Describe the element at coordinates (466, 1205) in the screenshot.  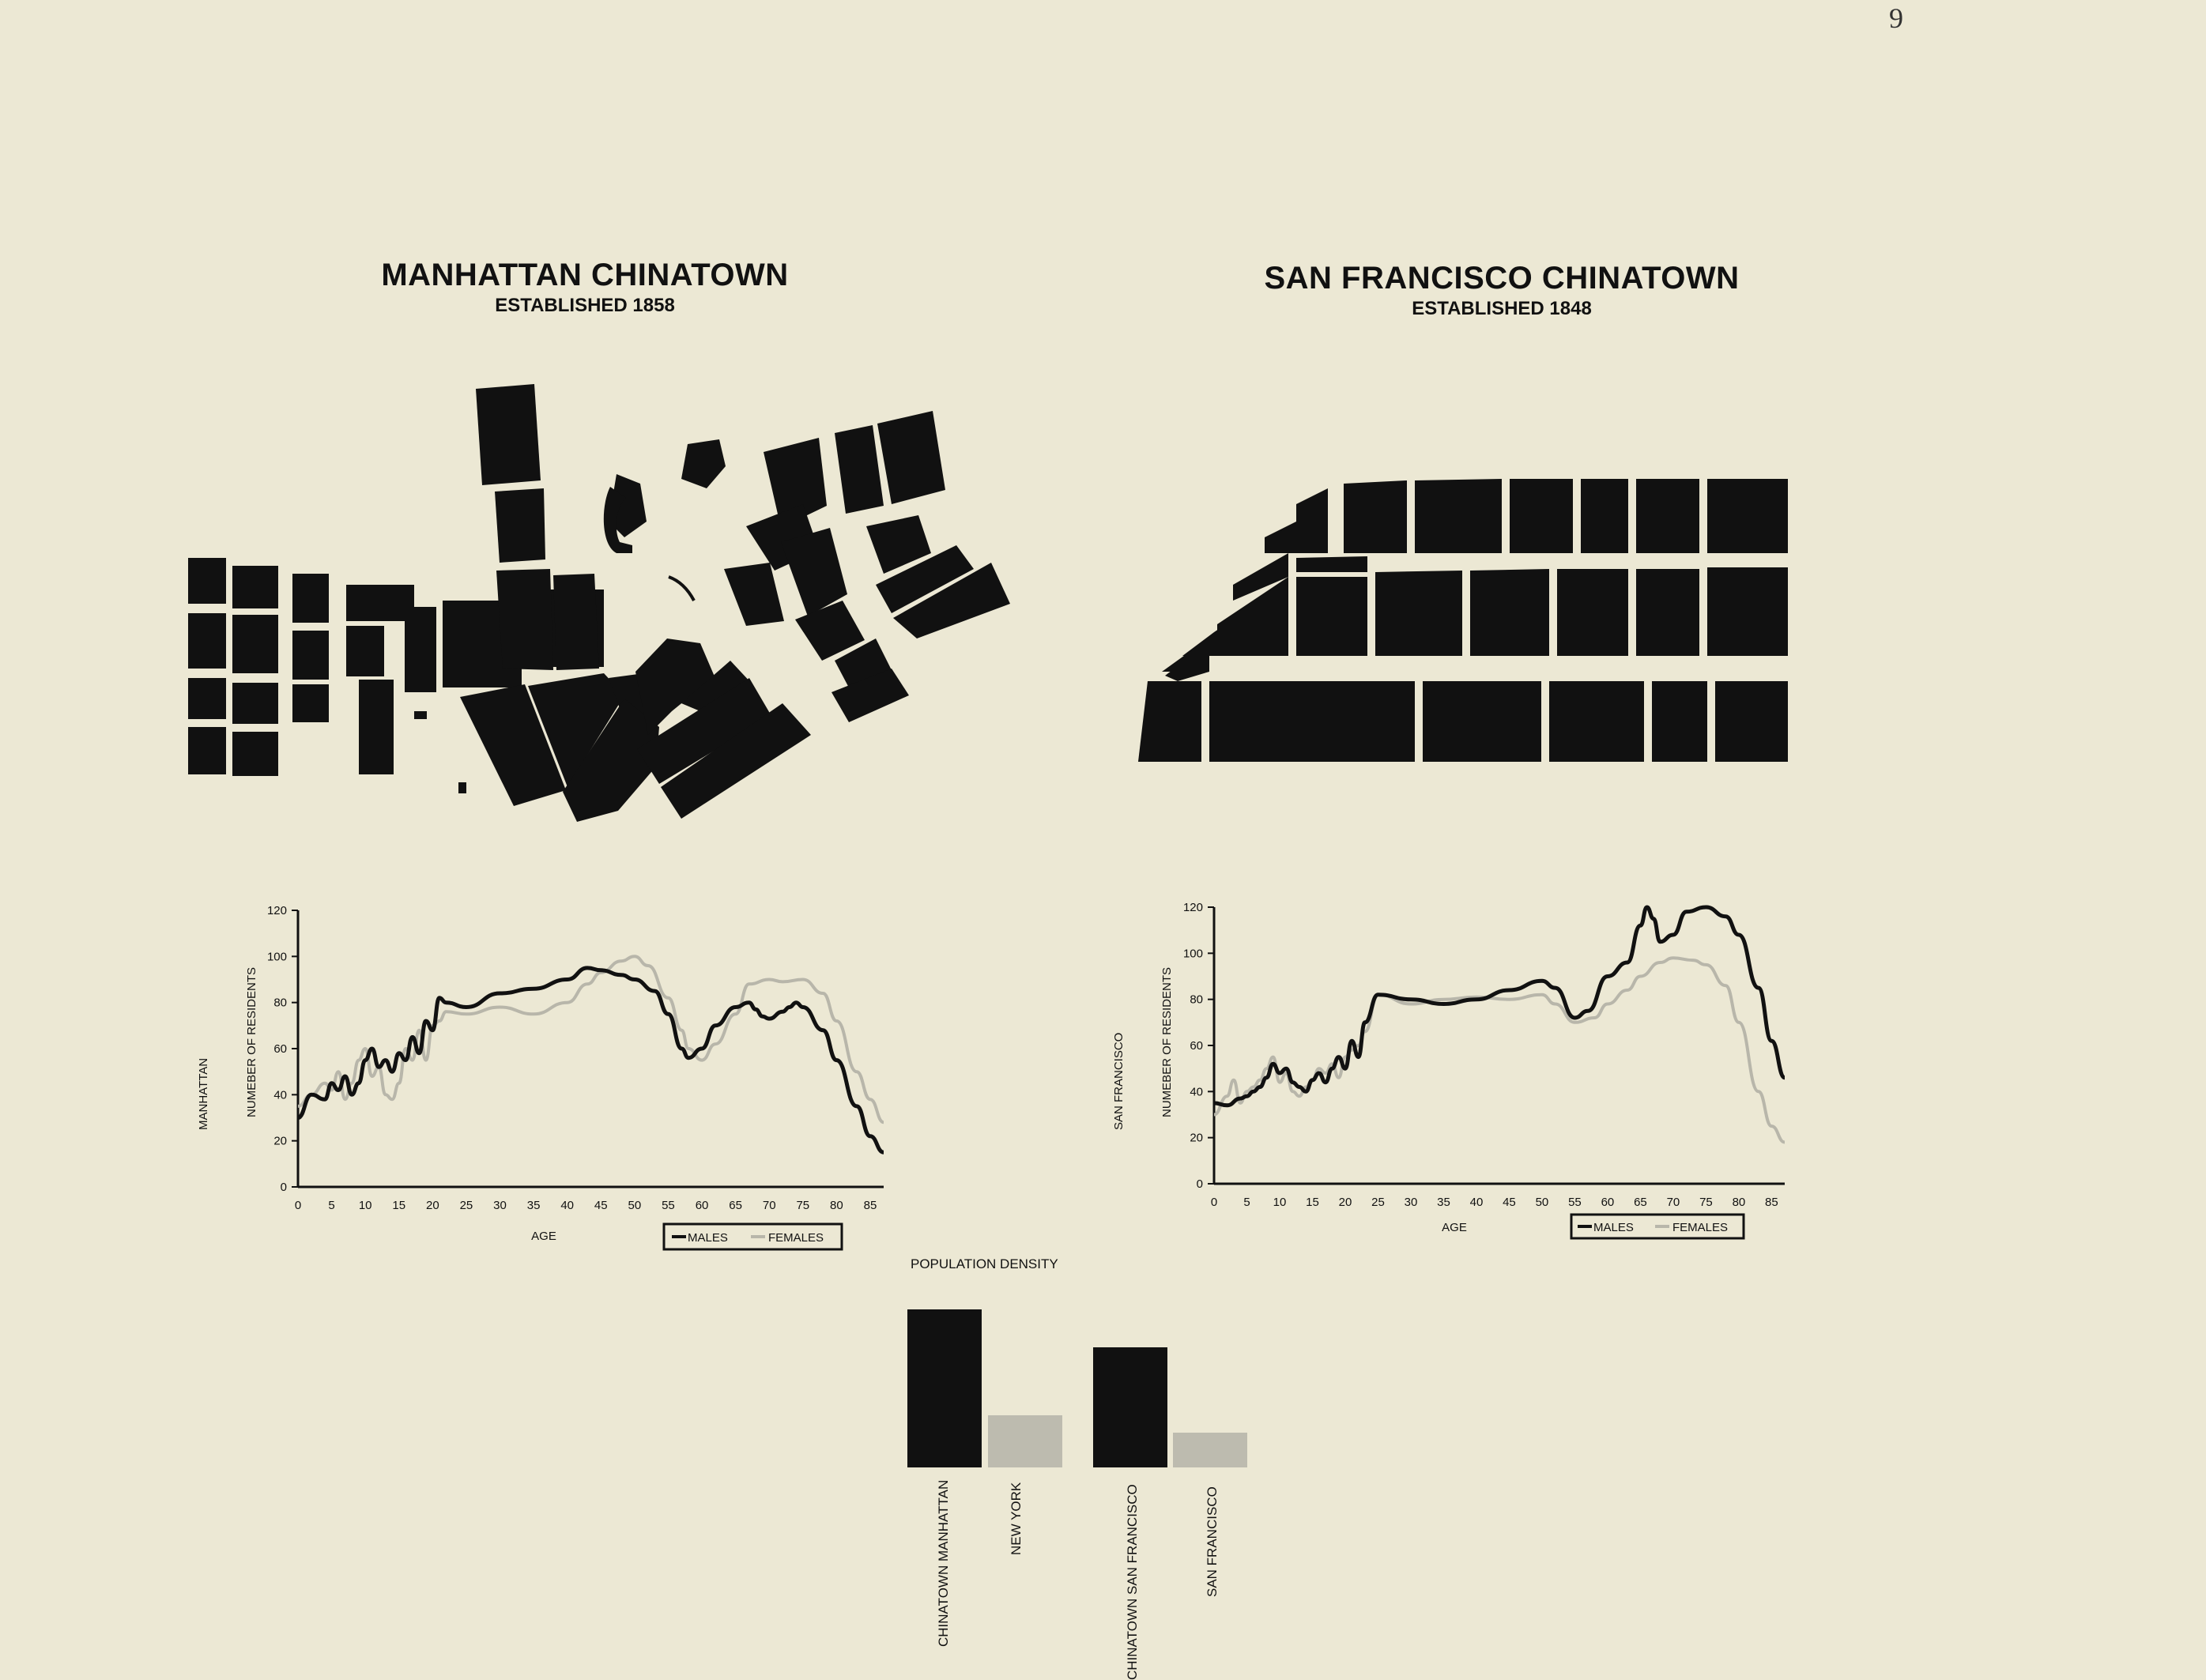
I see `manhattan-x-tick-label: 25` at that location.